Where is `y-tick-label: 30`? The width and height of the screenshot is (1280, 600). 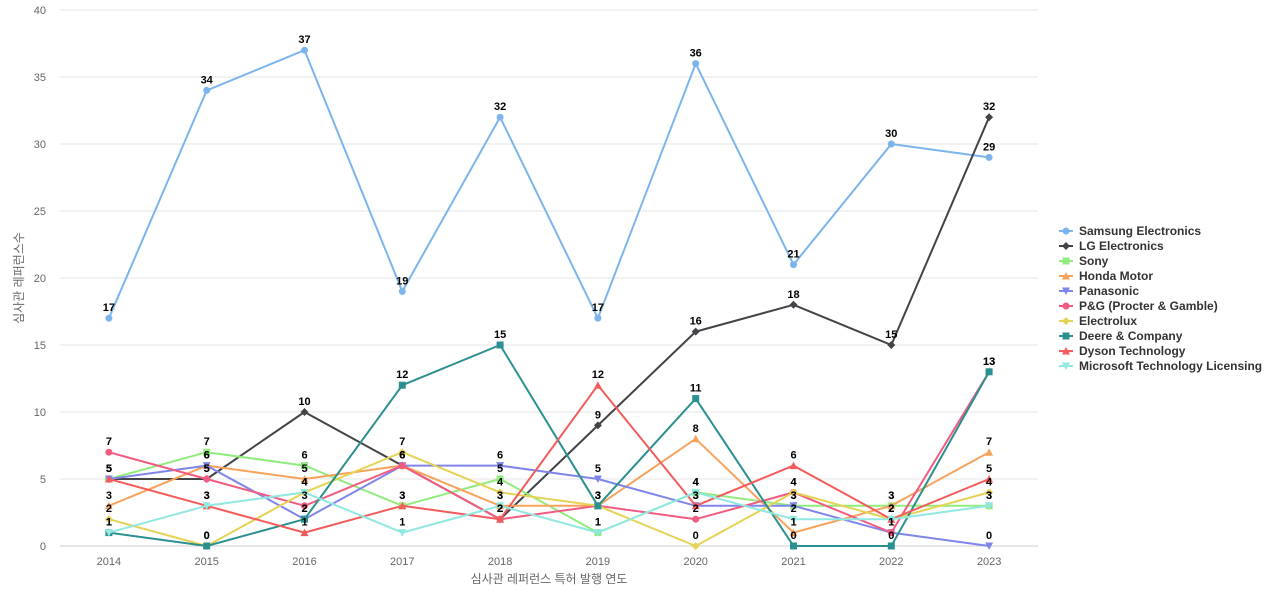 y-tick-label: 30 is located at coordinates (40, 145).